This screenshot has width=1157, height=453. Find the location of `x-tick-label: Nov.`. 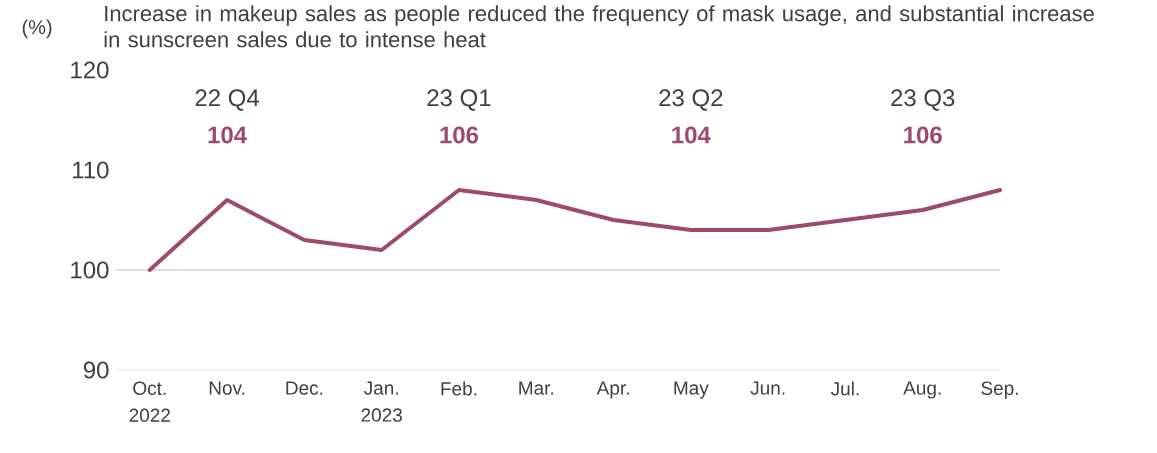

x-tick-label: Nov. is located at coordinates (227, 388).